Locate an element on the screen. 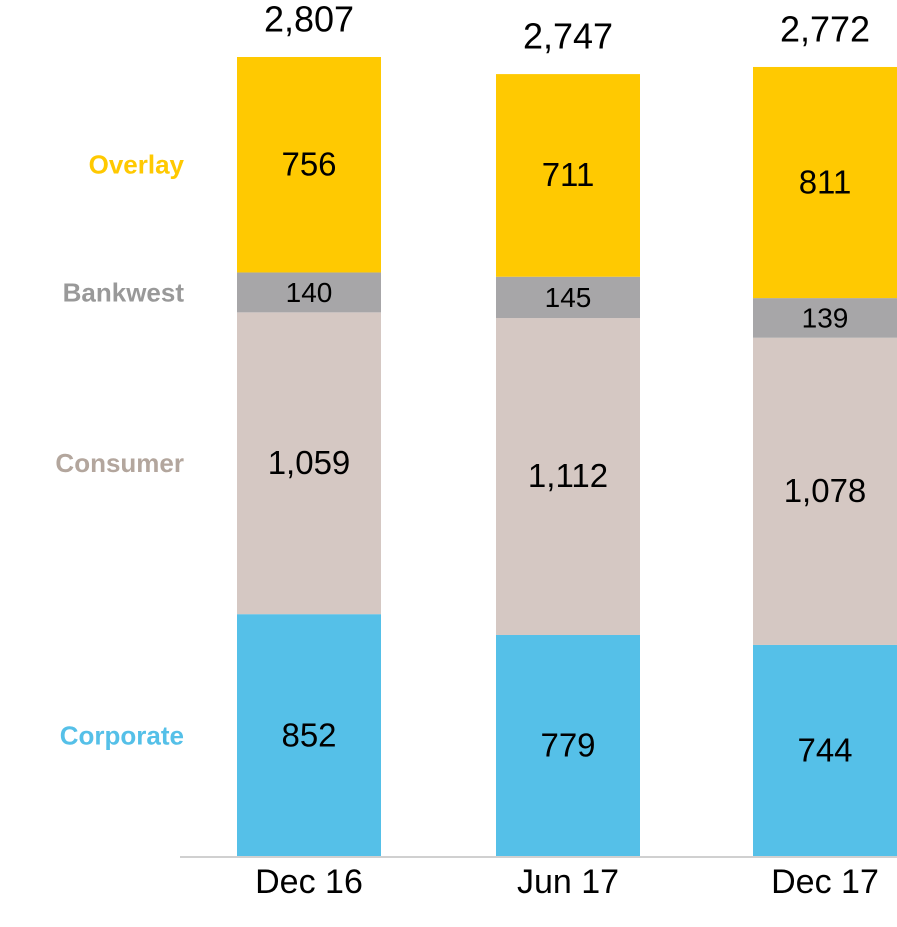  value-label: 811 is located at coordinates (825, 181).